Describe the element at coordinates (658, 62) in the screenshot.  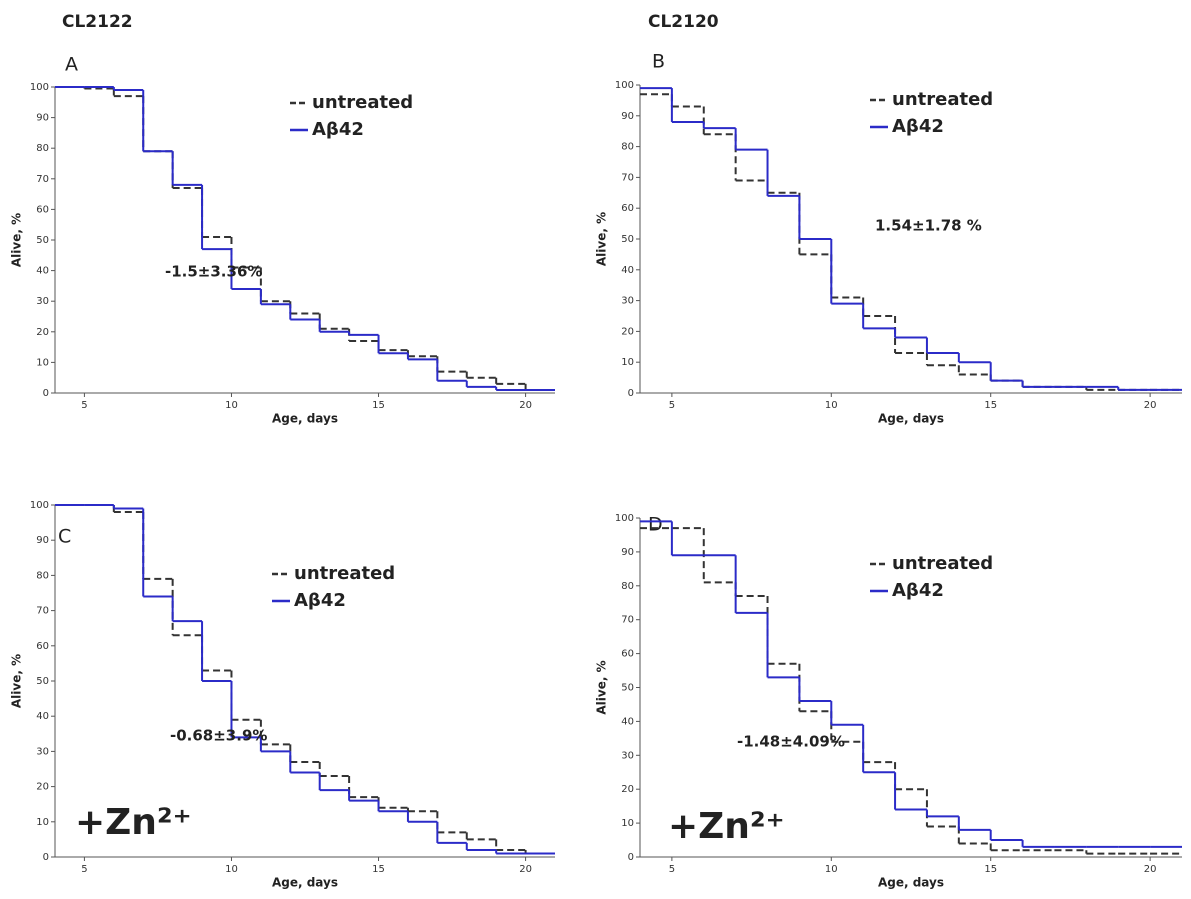
I see `panel-label: B` at that location.